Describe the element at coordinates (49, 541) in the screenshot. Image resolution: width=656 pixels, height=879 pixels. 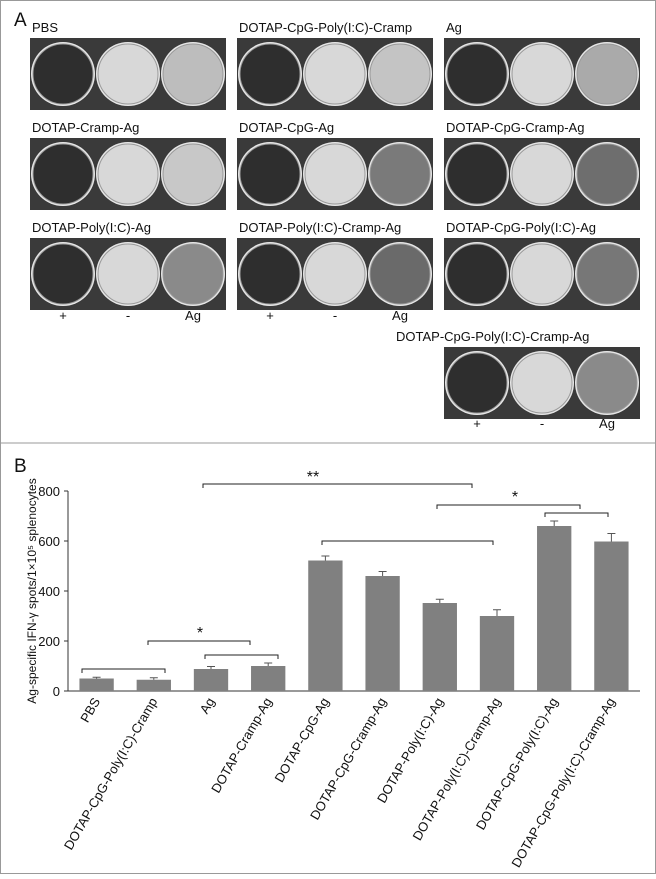
I see `y-tick-label: 600` at that location.